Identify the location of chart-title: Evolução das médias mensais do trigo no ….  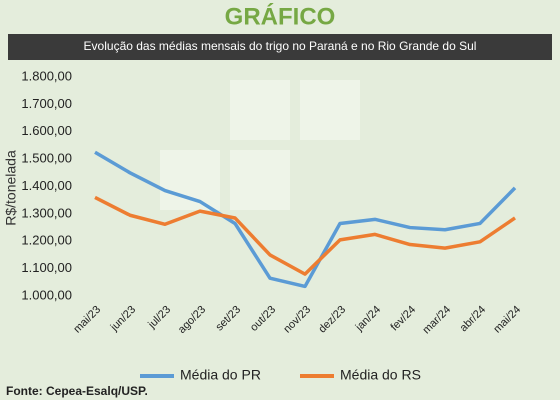
(280, 46).